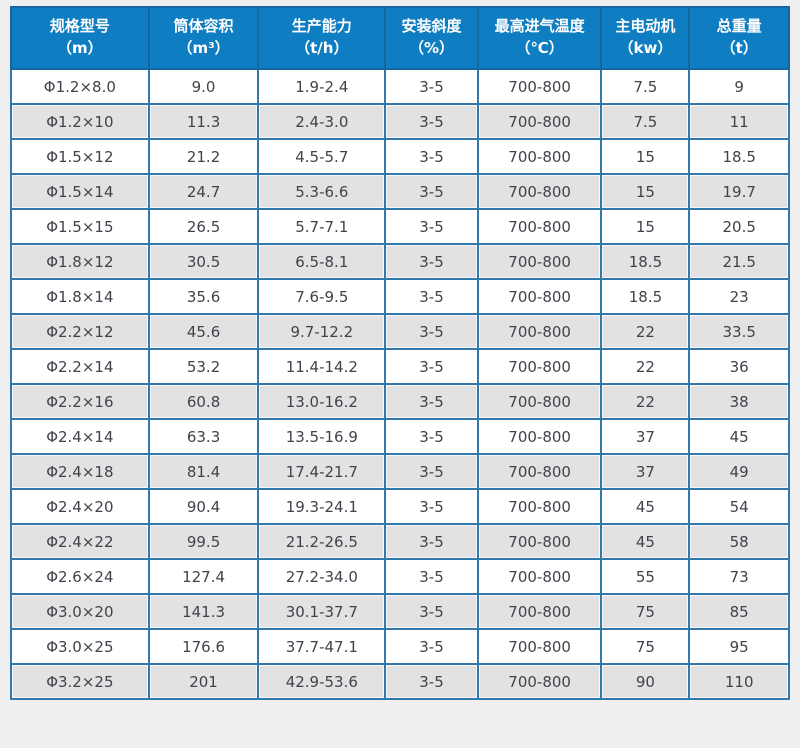  What do you see at coordinates (203, 191) in the screenshot?
I see `cell-volume: 24.7` at bounding box center [203, 191].